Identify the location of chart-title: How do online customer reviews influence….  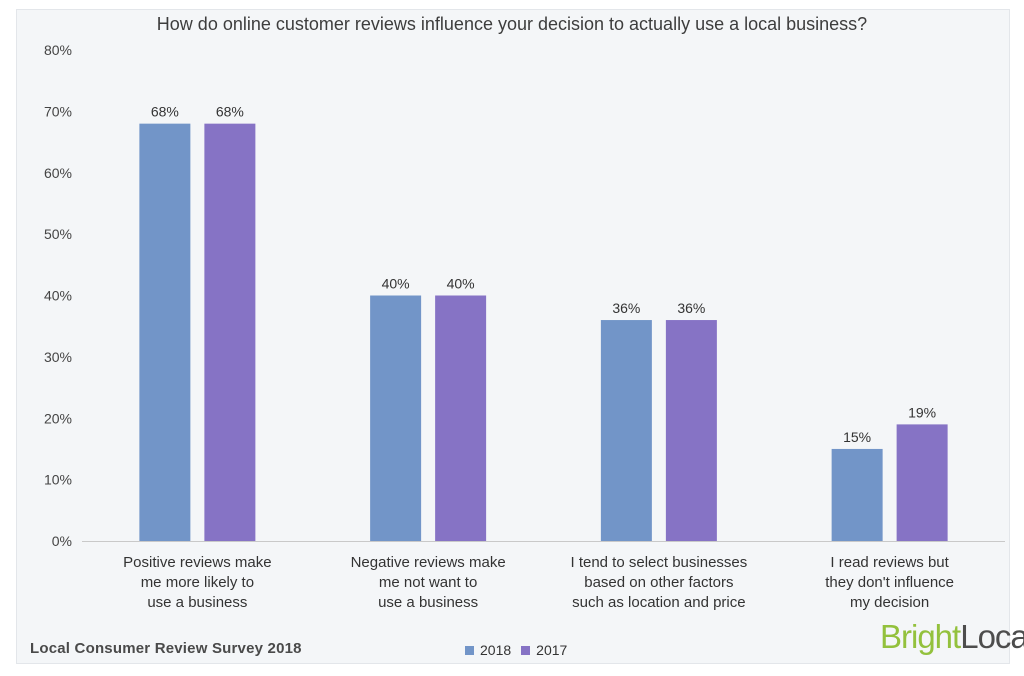
(512, 24).